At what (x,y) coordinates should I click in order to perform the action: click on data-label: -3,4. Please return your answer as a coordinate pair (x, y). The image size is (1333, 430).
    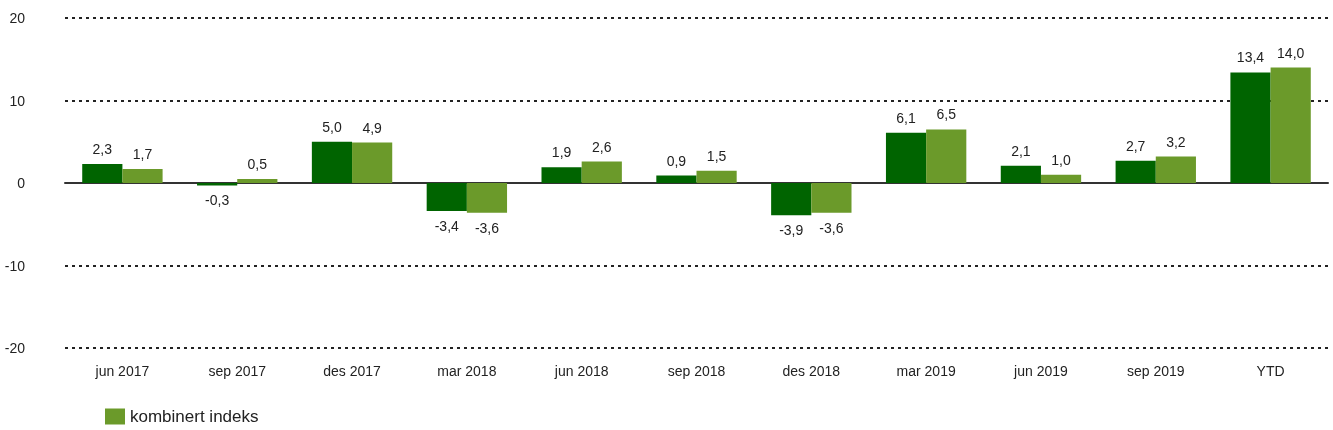
    Looking at the image, I should click on (447, 226).